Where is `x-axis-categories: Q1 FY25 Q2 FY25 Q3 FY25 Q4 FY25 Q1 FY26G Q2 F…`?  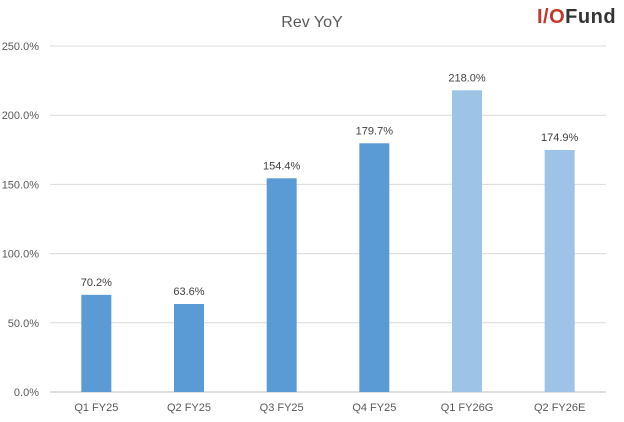 x-axis-categories: Q1 FY25 Q2 FY25 Q3 FY25 Q4 FY25 Q1 FY26G Q2 F… is located at coordinates (329, 408).